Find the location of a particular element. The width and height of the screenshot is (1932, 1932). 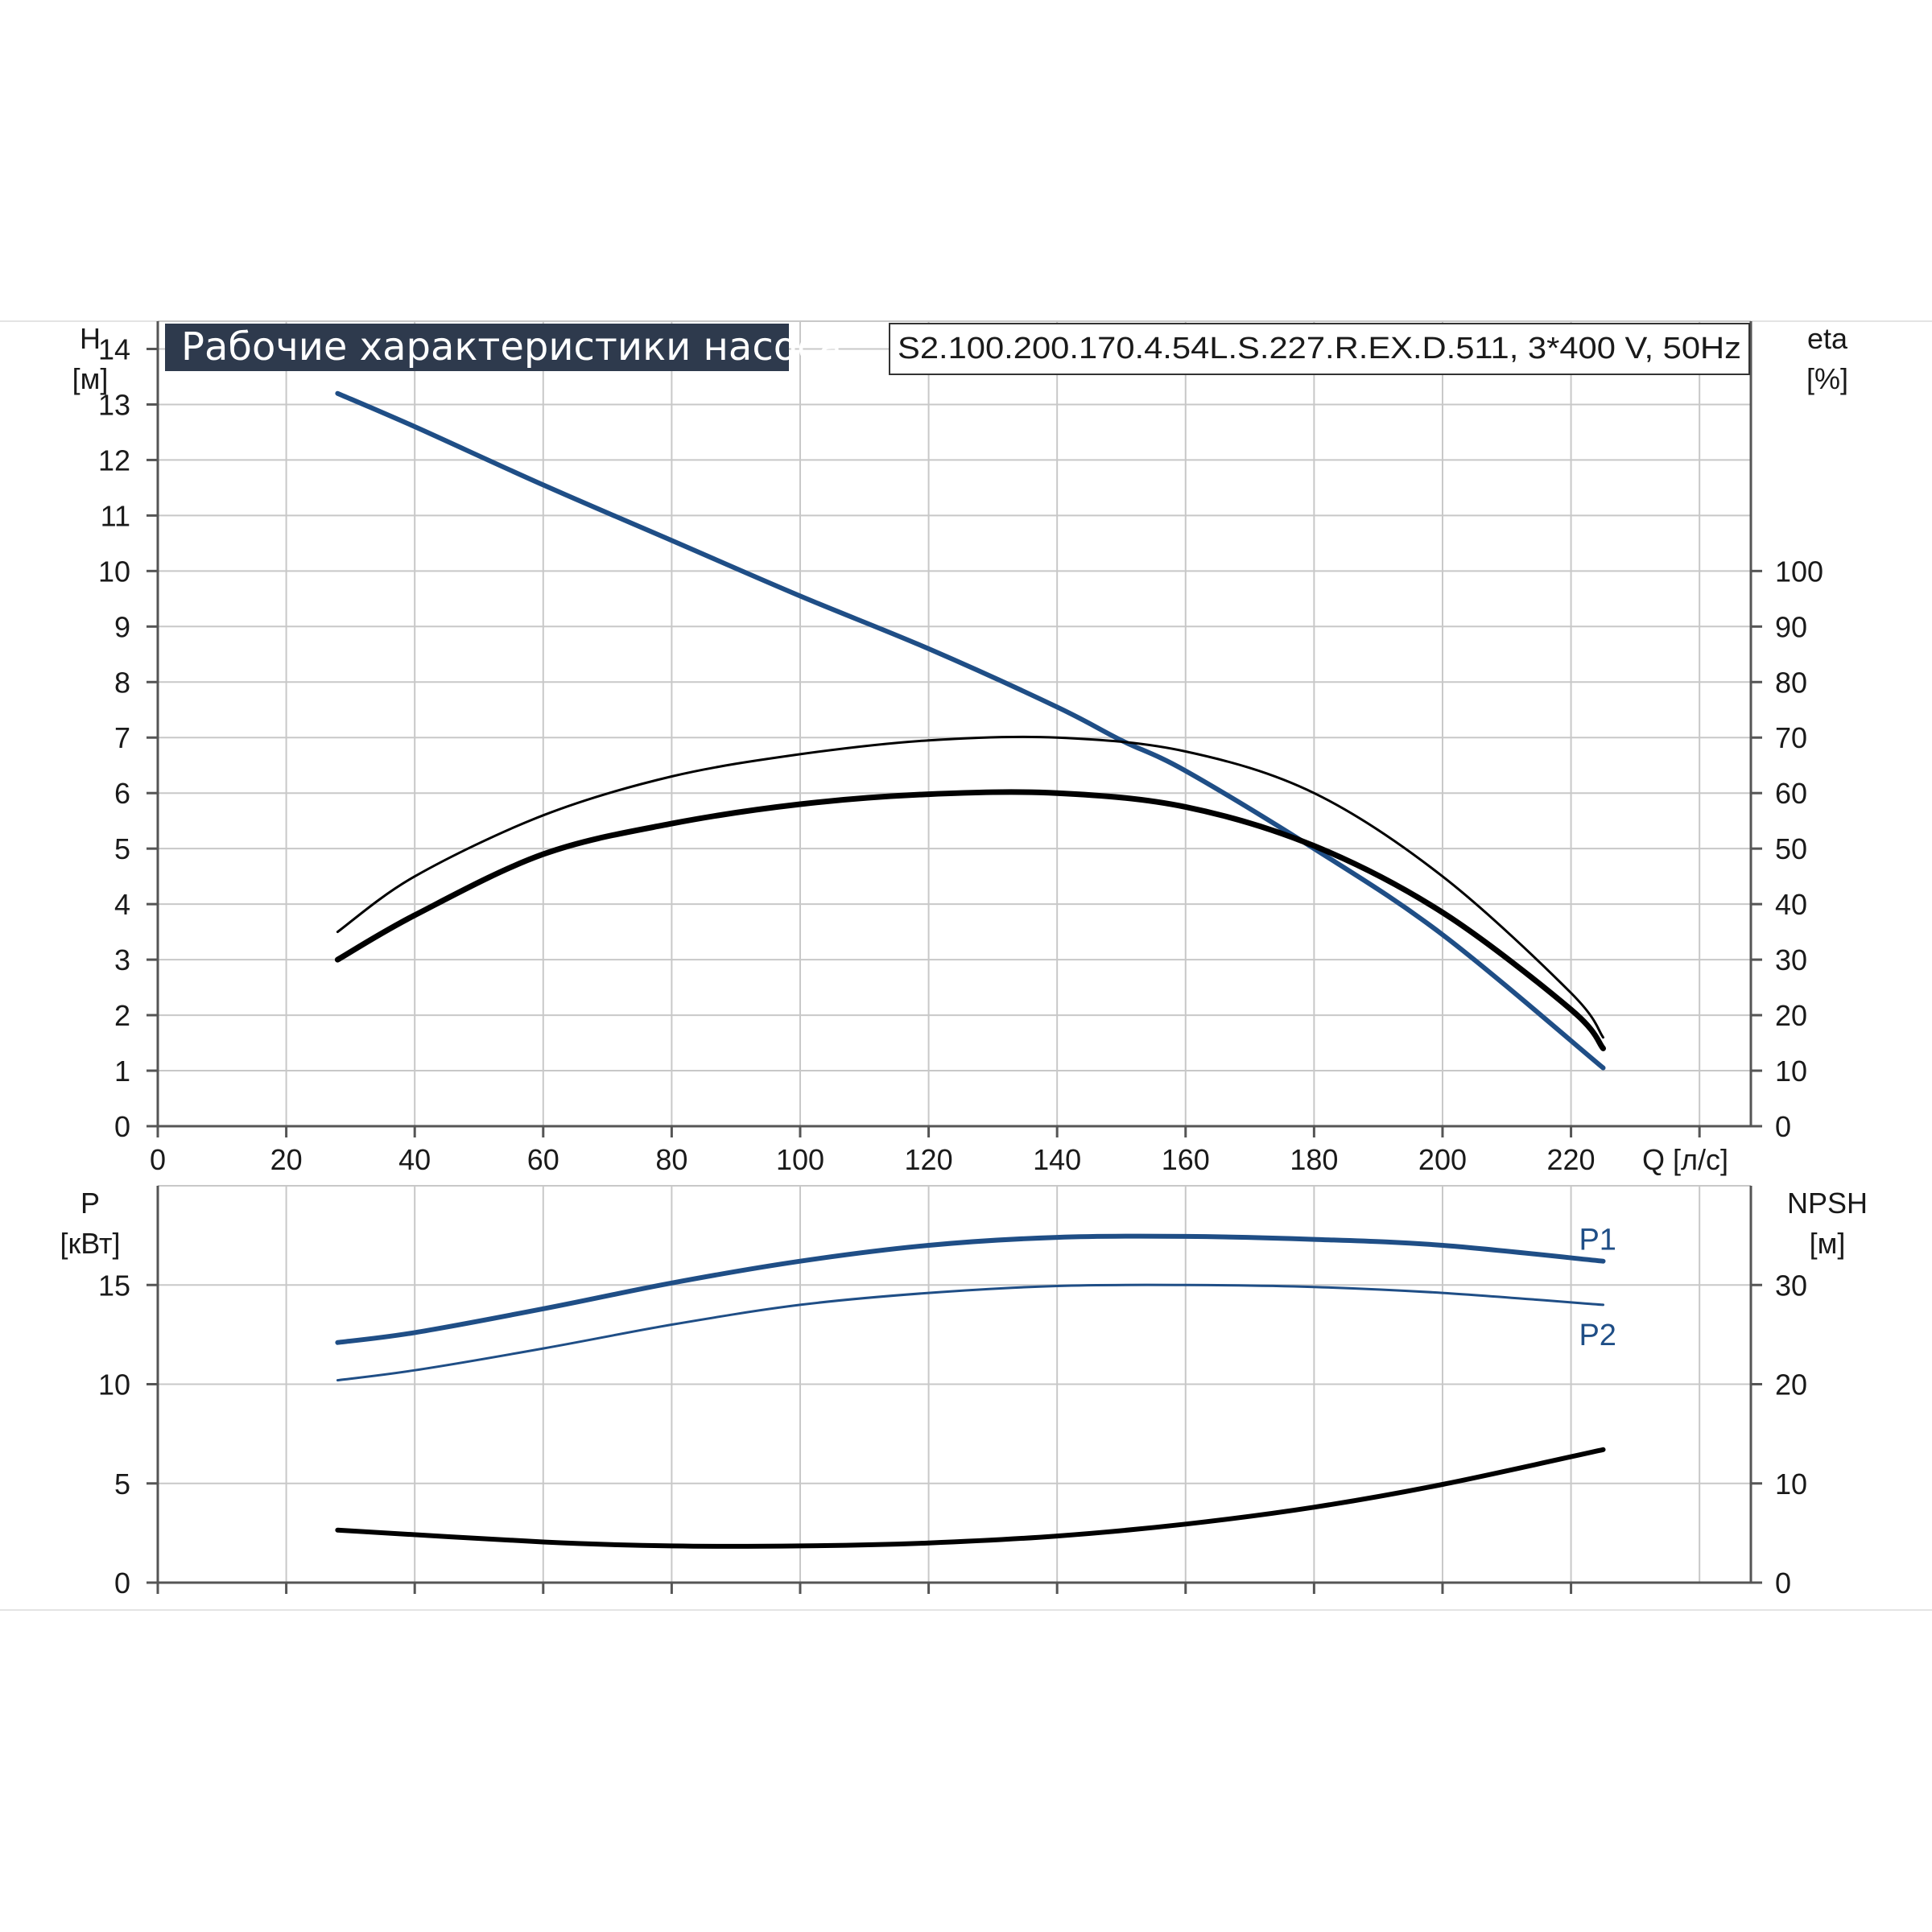

x-tick-label: 120 is located at coordinates (929, 1159).